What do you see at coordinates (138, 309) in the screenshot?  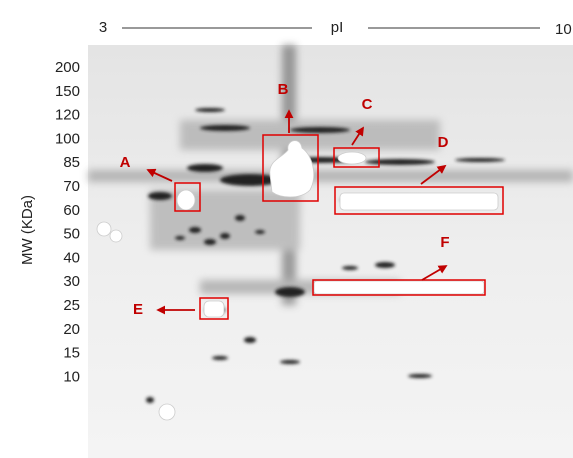 I see `annotation-label: E` at bounding box center [138, 309].